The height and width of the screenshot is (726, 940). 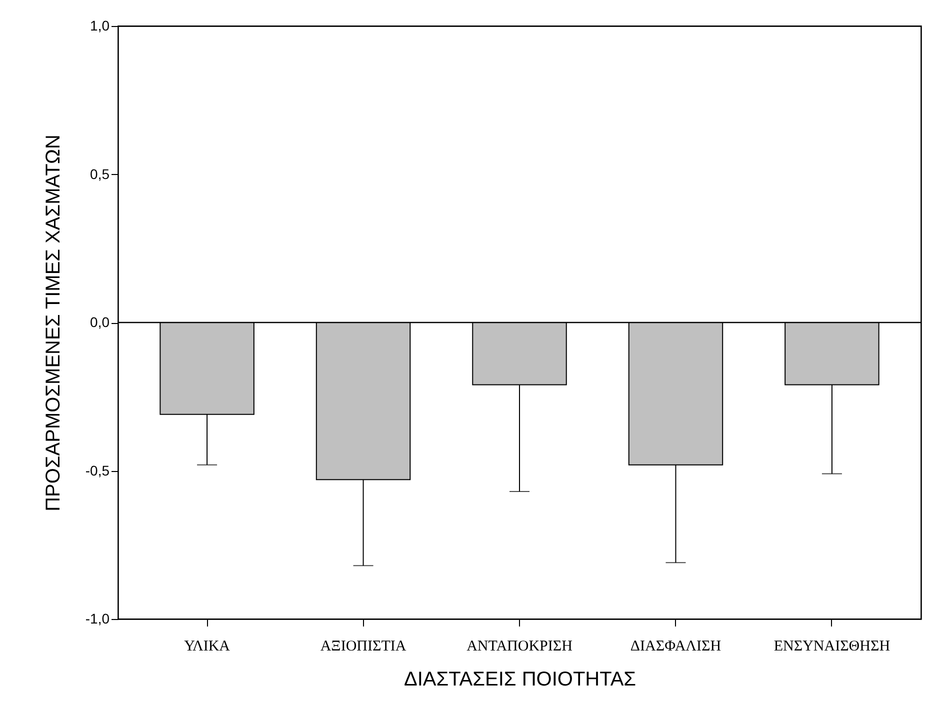 What do you see at coordinates (520, 679) in the screenshot?
I see `x-axis-title: ΔΙΑΣΤΑΣΕΙΣ ΠΟΙΟΤΗΤΑΣ` at bounding box center [520, 679].